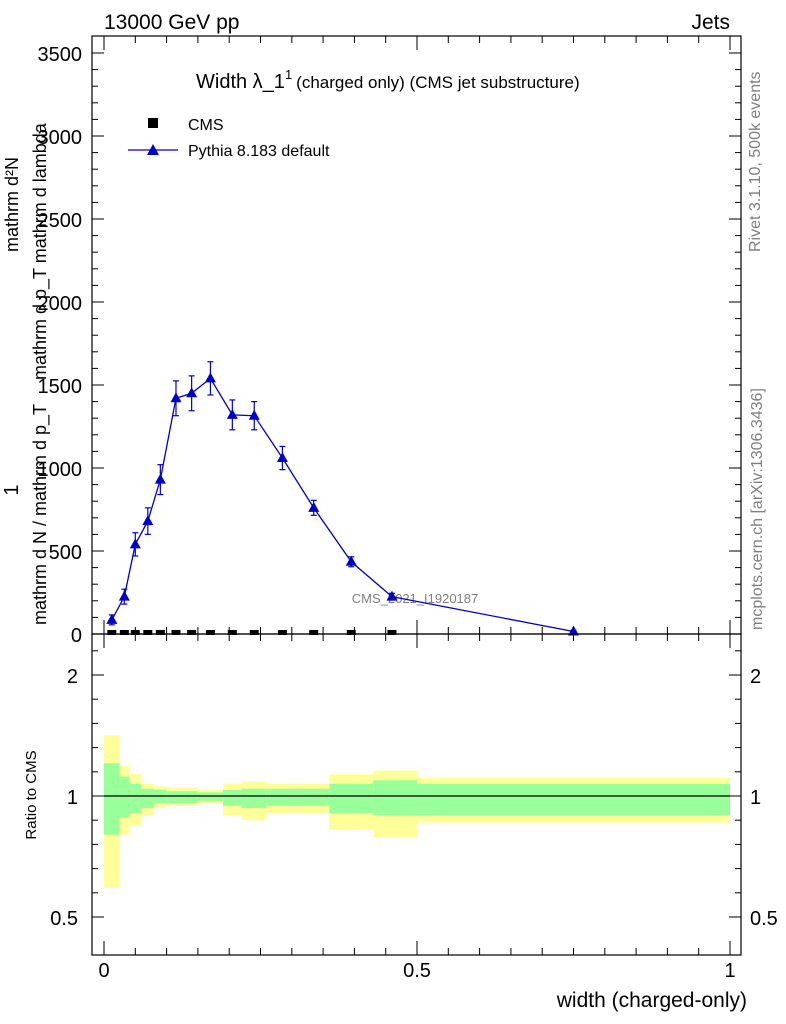 The image size is (786, 1024). I want to click on mcplots-label: mcplots.cern.ch [arXiv:1306.3436], so click(757, 509).